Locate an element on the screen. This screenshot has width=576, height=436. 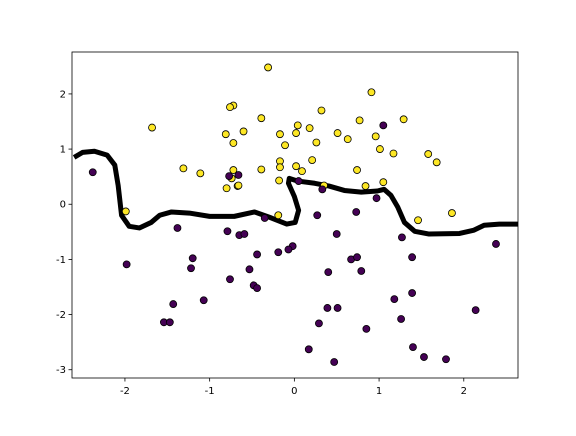
y-tick-label: -1 is located at coordinates (61, 260).